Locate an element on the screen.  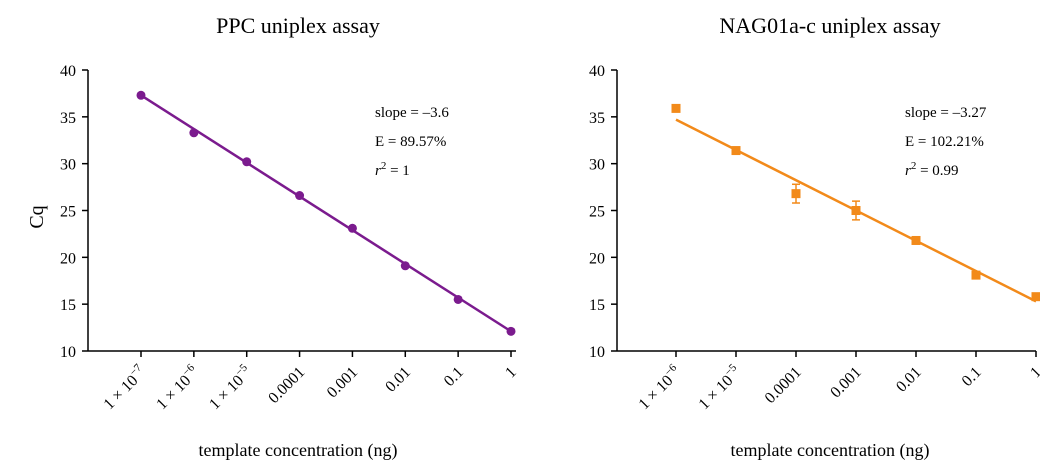
y-axis-label: Cq is located at coordinates (37, 216).